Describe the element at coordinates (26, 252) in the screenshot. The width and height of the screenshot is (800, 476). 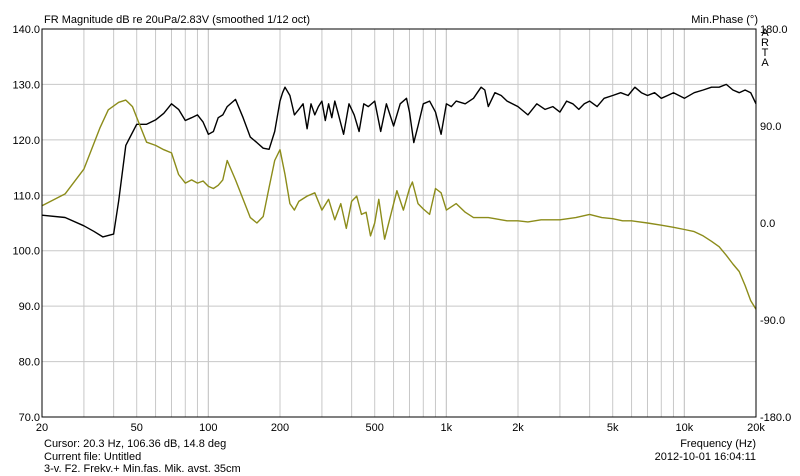
I see `y-tick-label: 100.0` at that location.